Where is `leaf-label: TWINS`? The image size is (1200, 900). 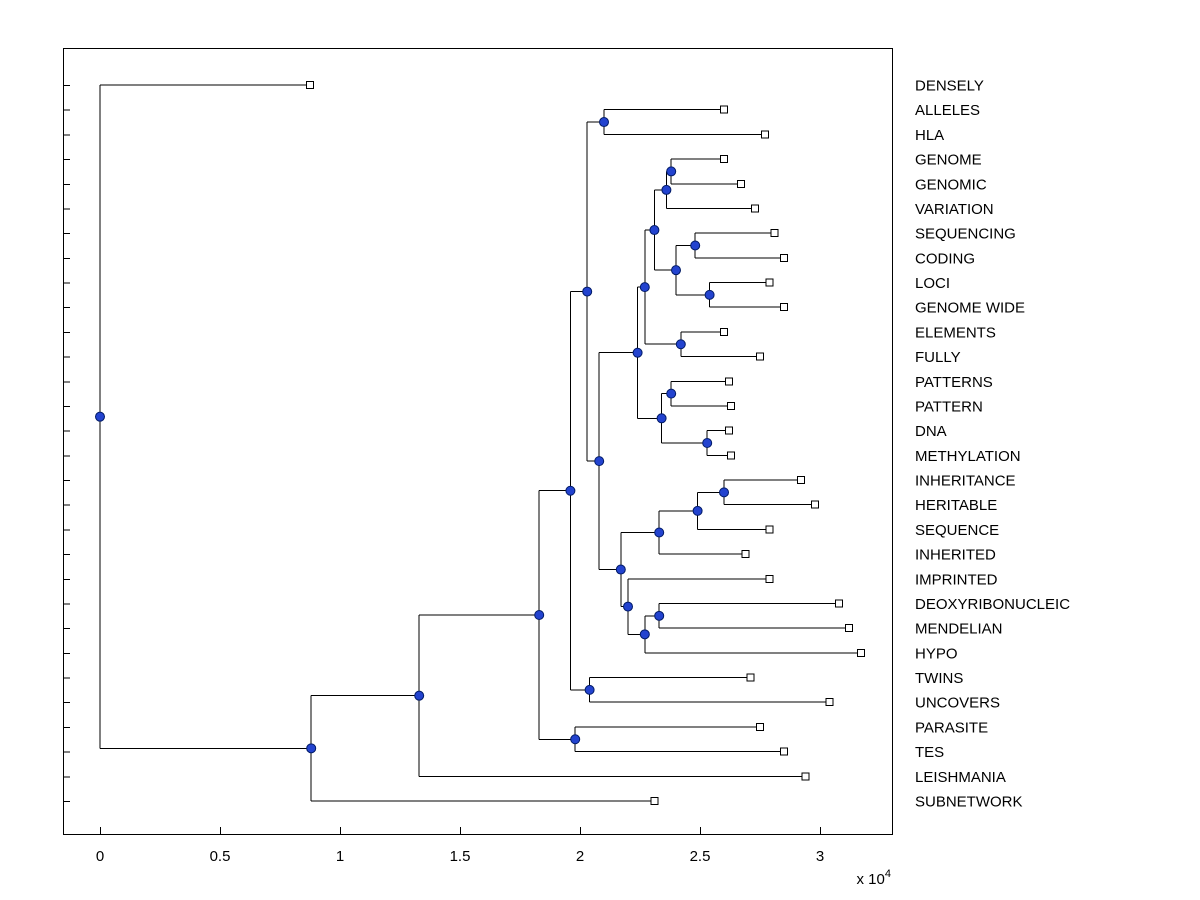 leaf-label: TWINS is located at coordinates (939, 678).